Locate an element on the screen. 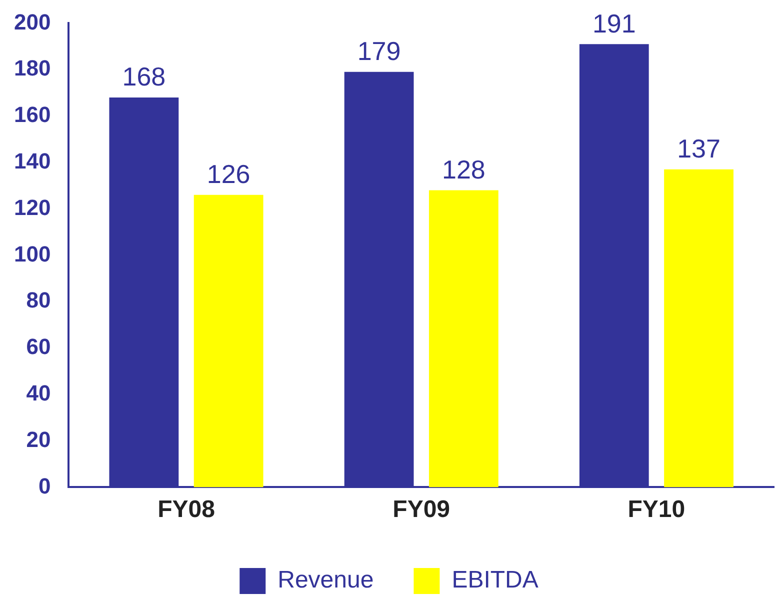  y-tick-label: 120 is located at coordinates (32, 207).